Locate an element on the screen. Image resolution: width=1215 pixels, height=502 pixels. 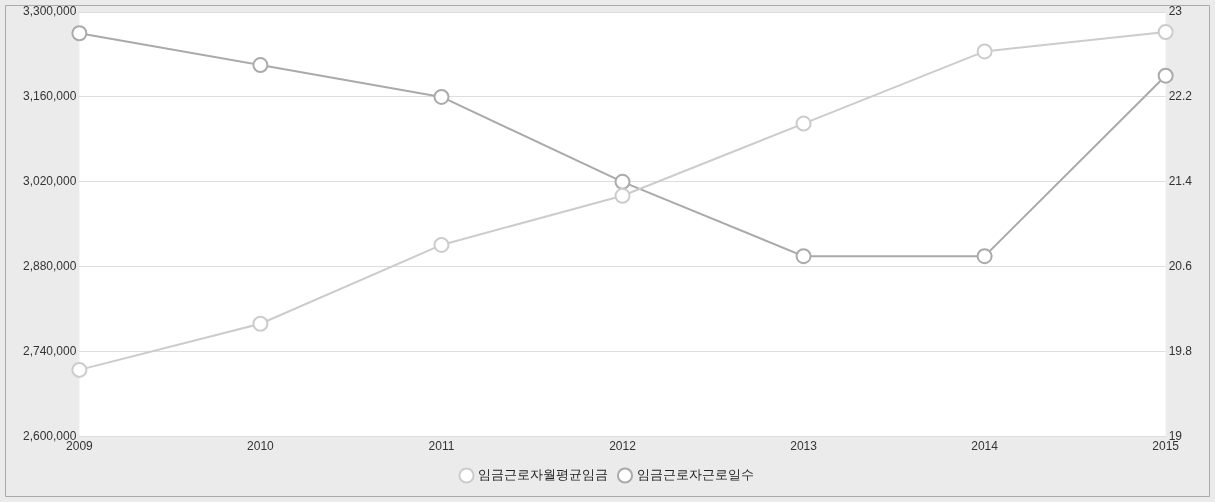
y-tick-label: 3,020,000 is located at coordinates (49, 181).